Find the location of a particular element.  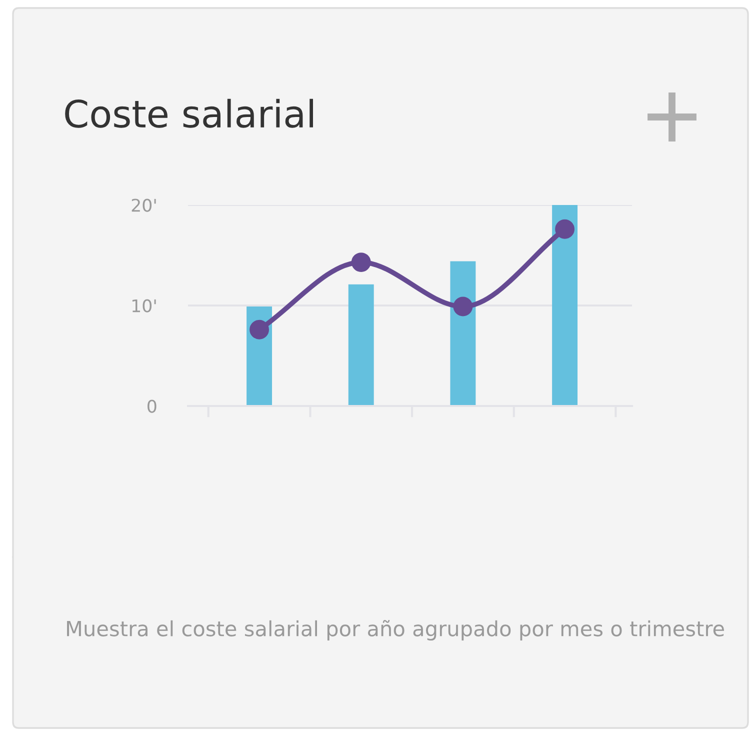

y-tick-label: 10' is located at coordinates (144, 305).